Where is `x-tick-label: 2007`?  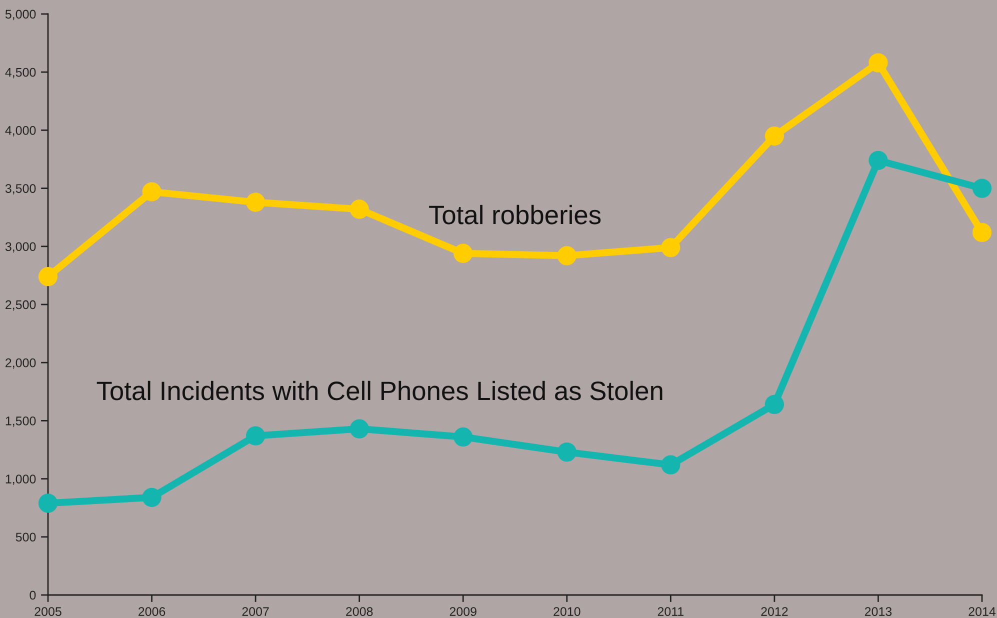
x-tick-label: 2007 is located at coordinates (255, 611).